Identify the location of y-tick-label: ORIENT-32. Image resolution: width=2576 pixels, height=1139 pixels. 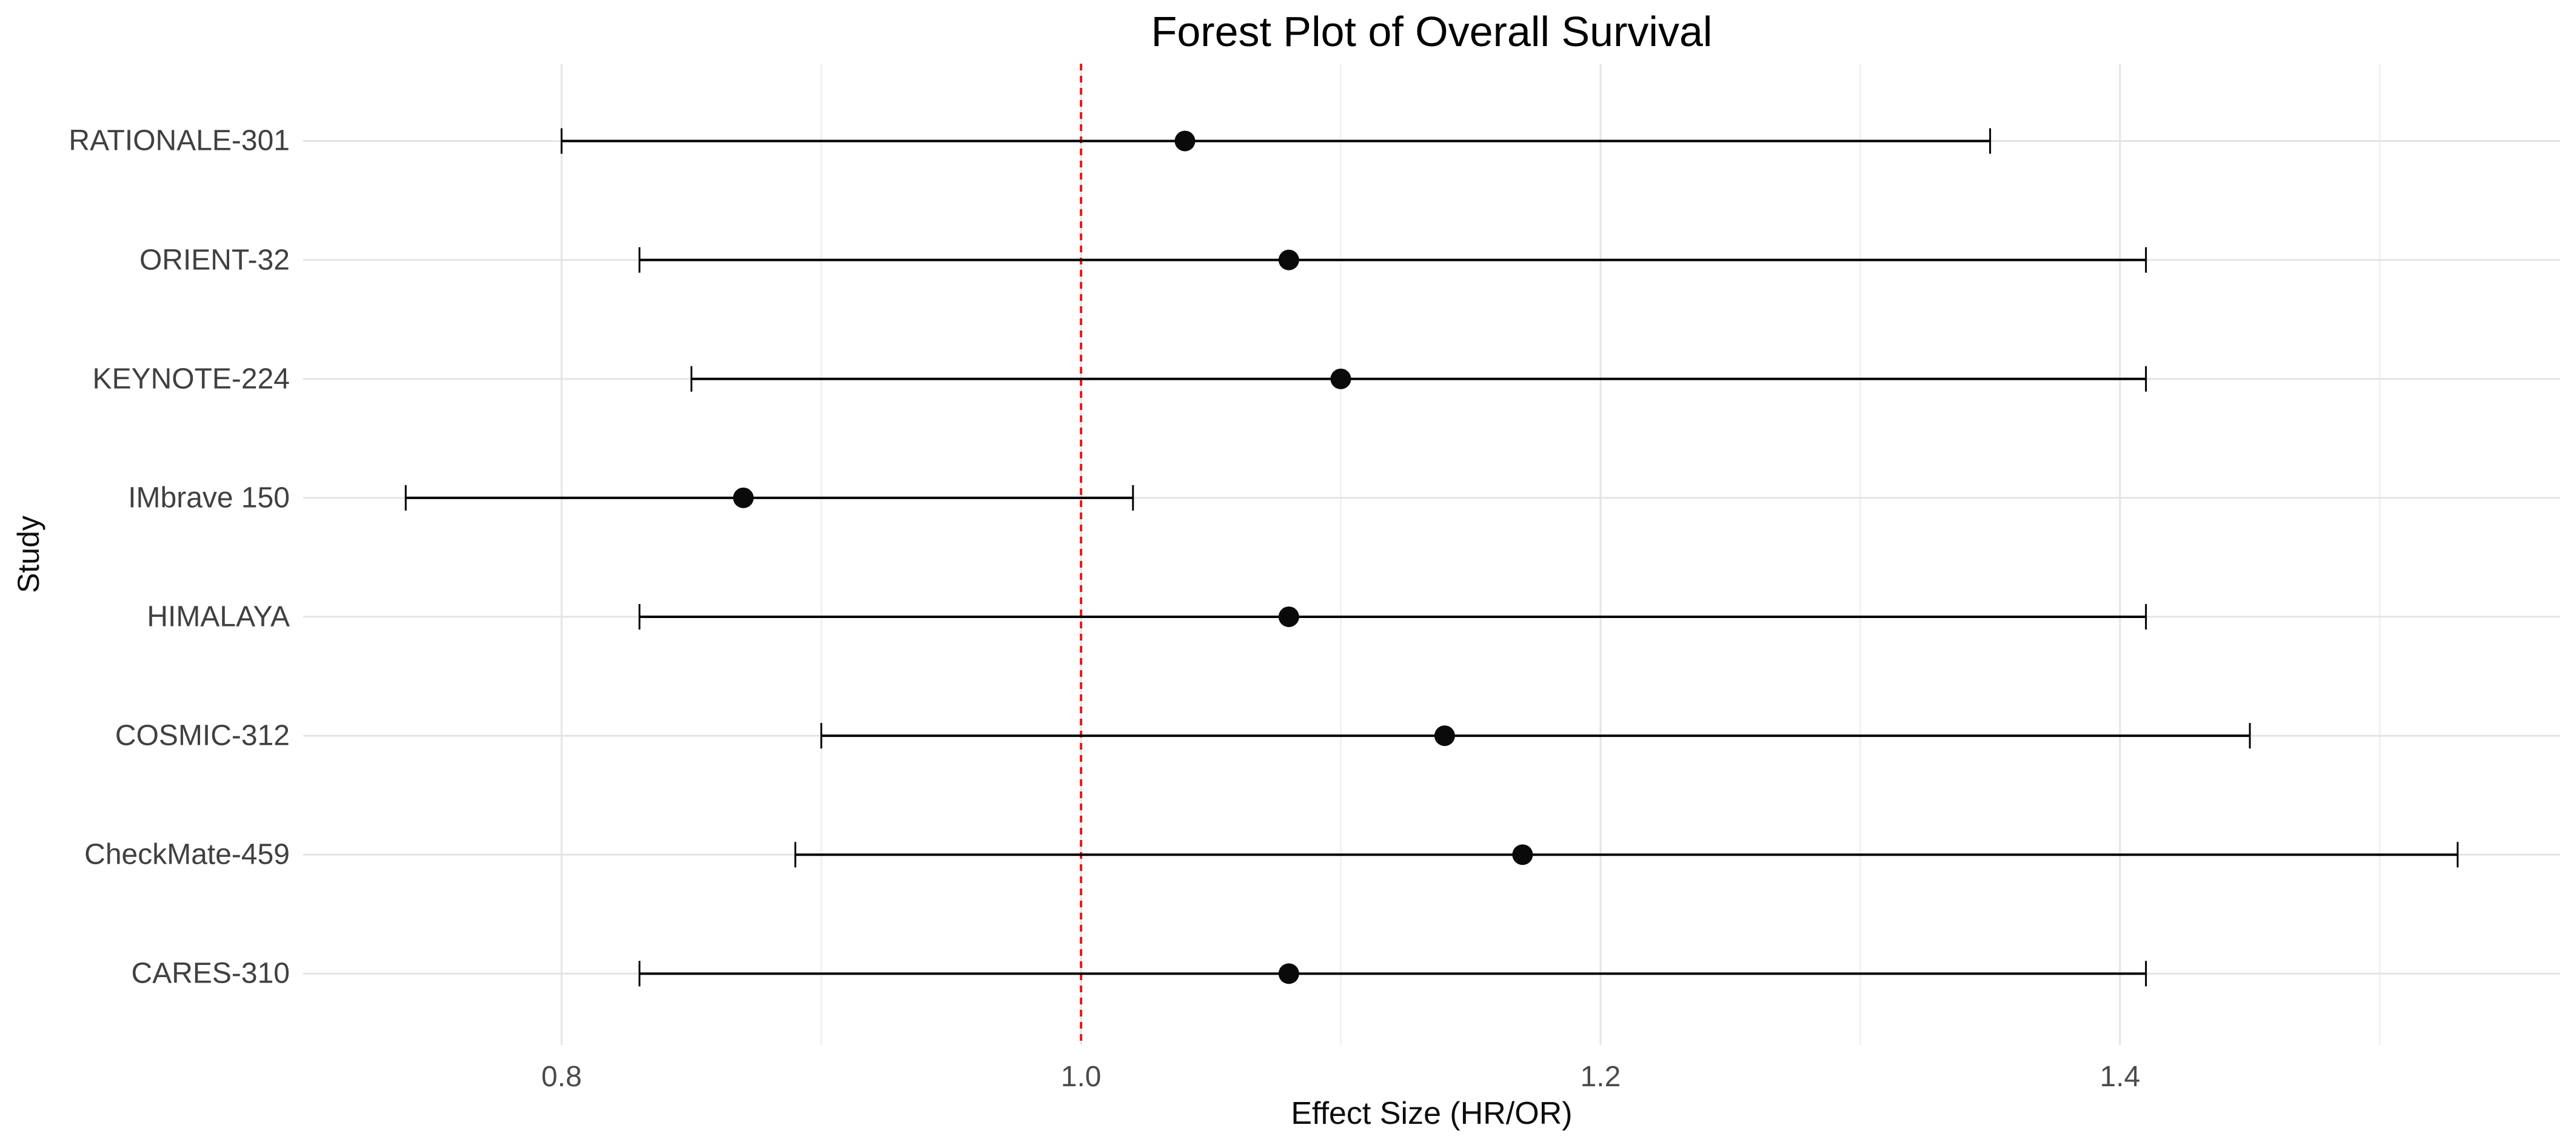
(214, 260).